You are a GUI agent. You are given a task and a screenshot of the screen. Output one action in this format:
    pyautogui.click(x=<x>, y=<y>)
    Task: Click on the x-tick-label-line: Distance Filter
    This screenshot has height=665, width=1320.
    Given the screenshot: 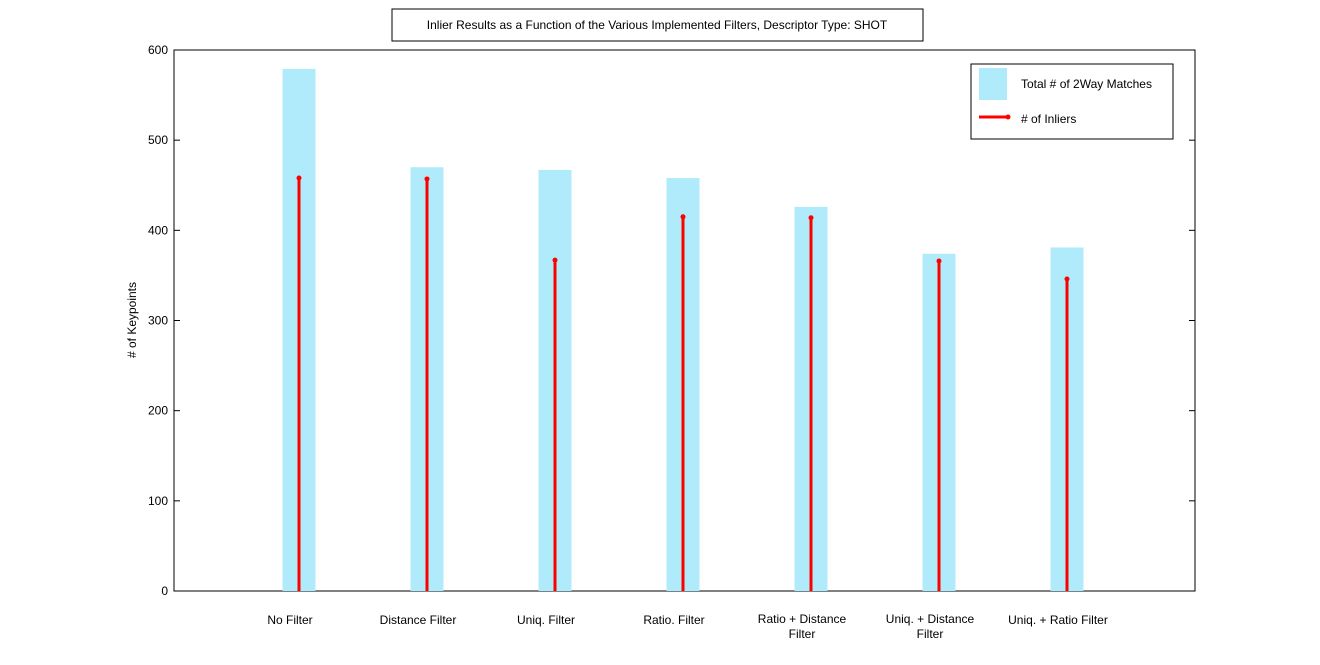 What is the action you would take?
    pyautogui.click(x=418, y=620)
    